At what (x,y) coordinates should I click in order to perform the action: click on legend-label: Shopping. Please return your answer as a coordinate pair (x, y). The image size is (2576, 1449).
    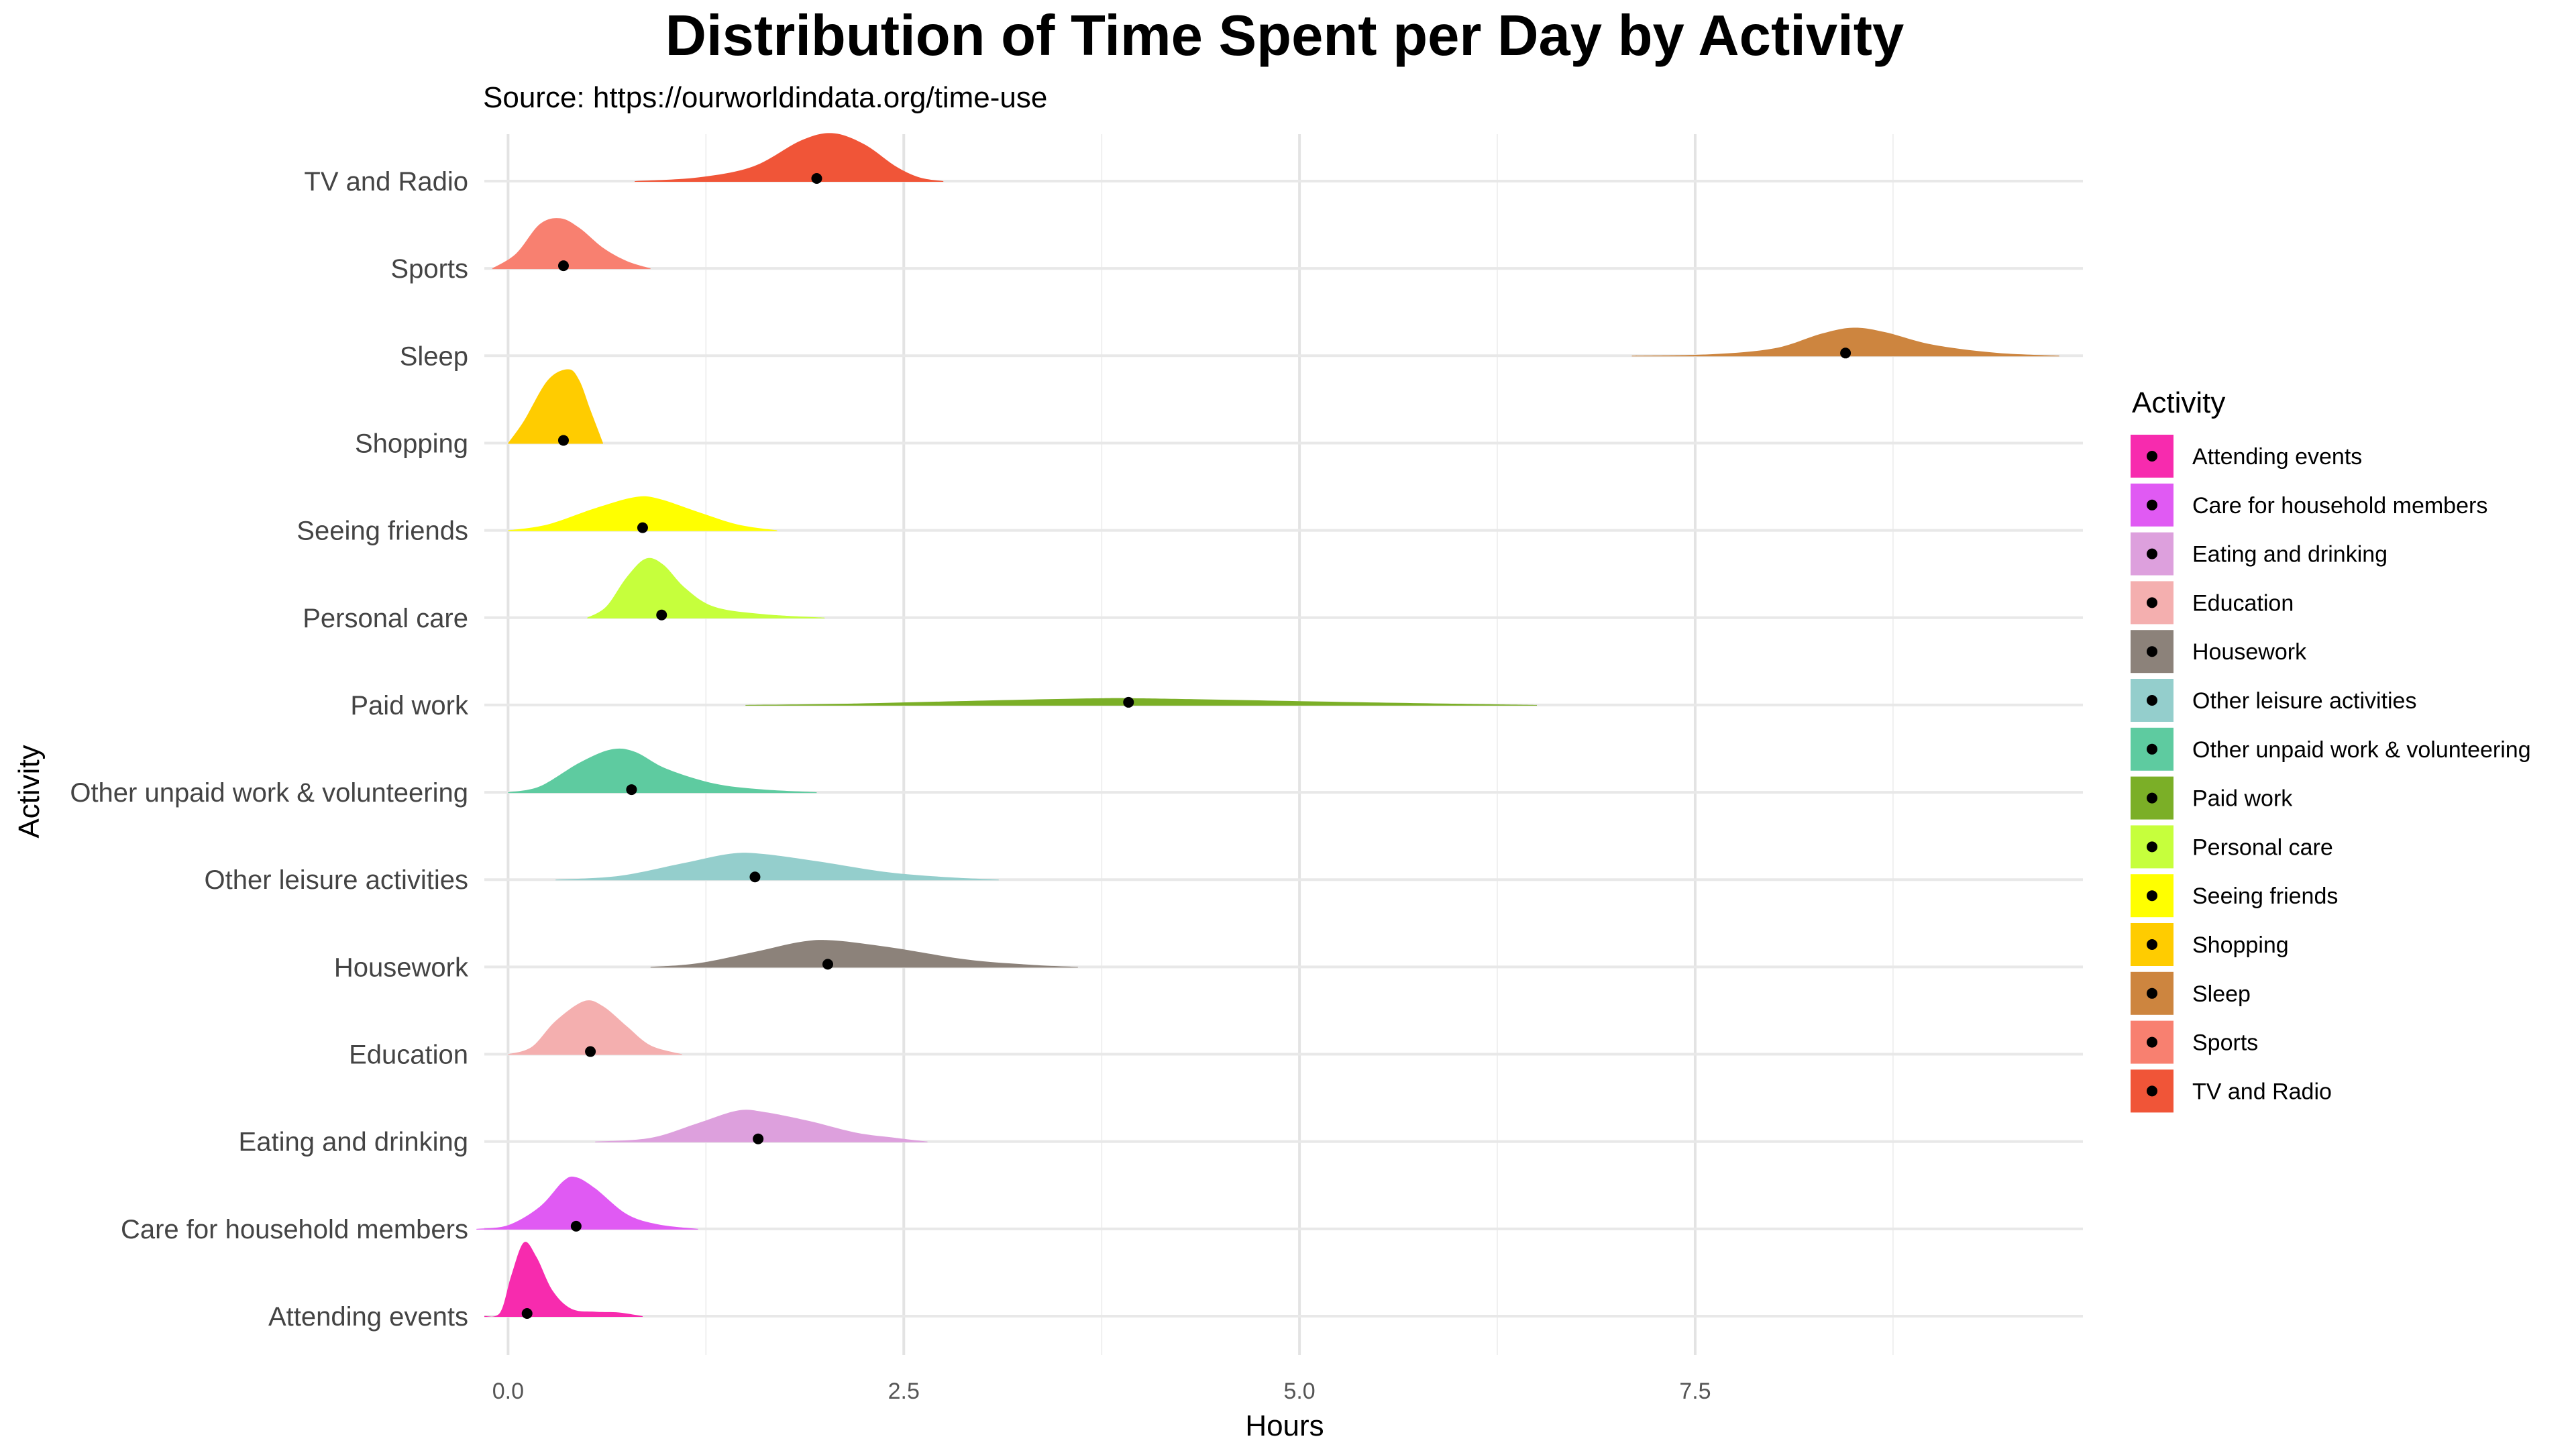
    Looking at the image, I should click on (2240, 945).